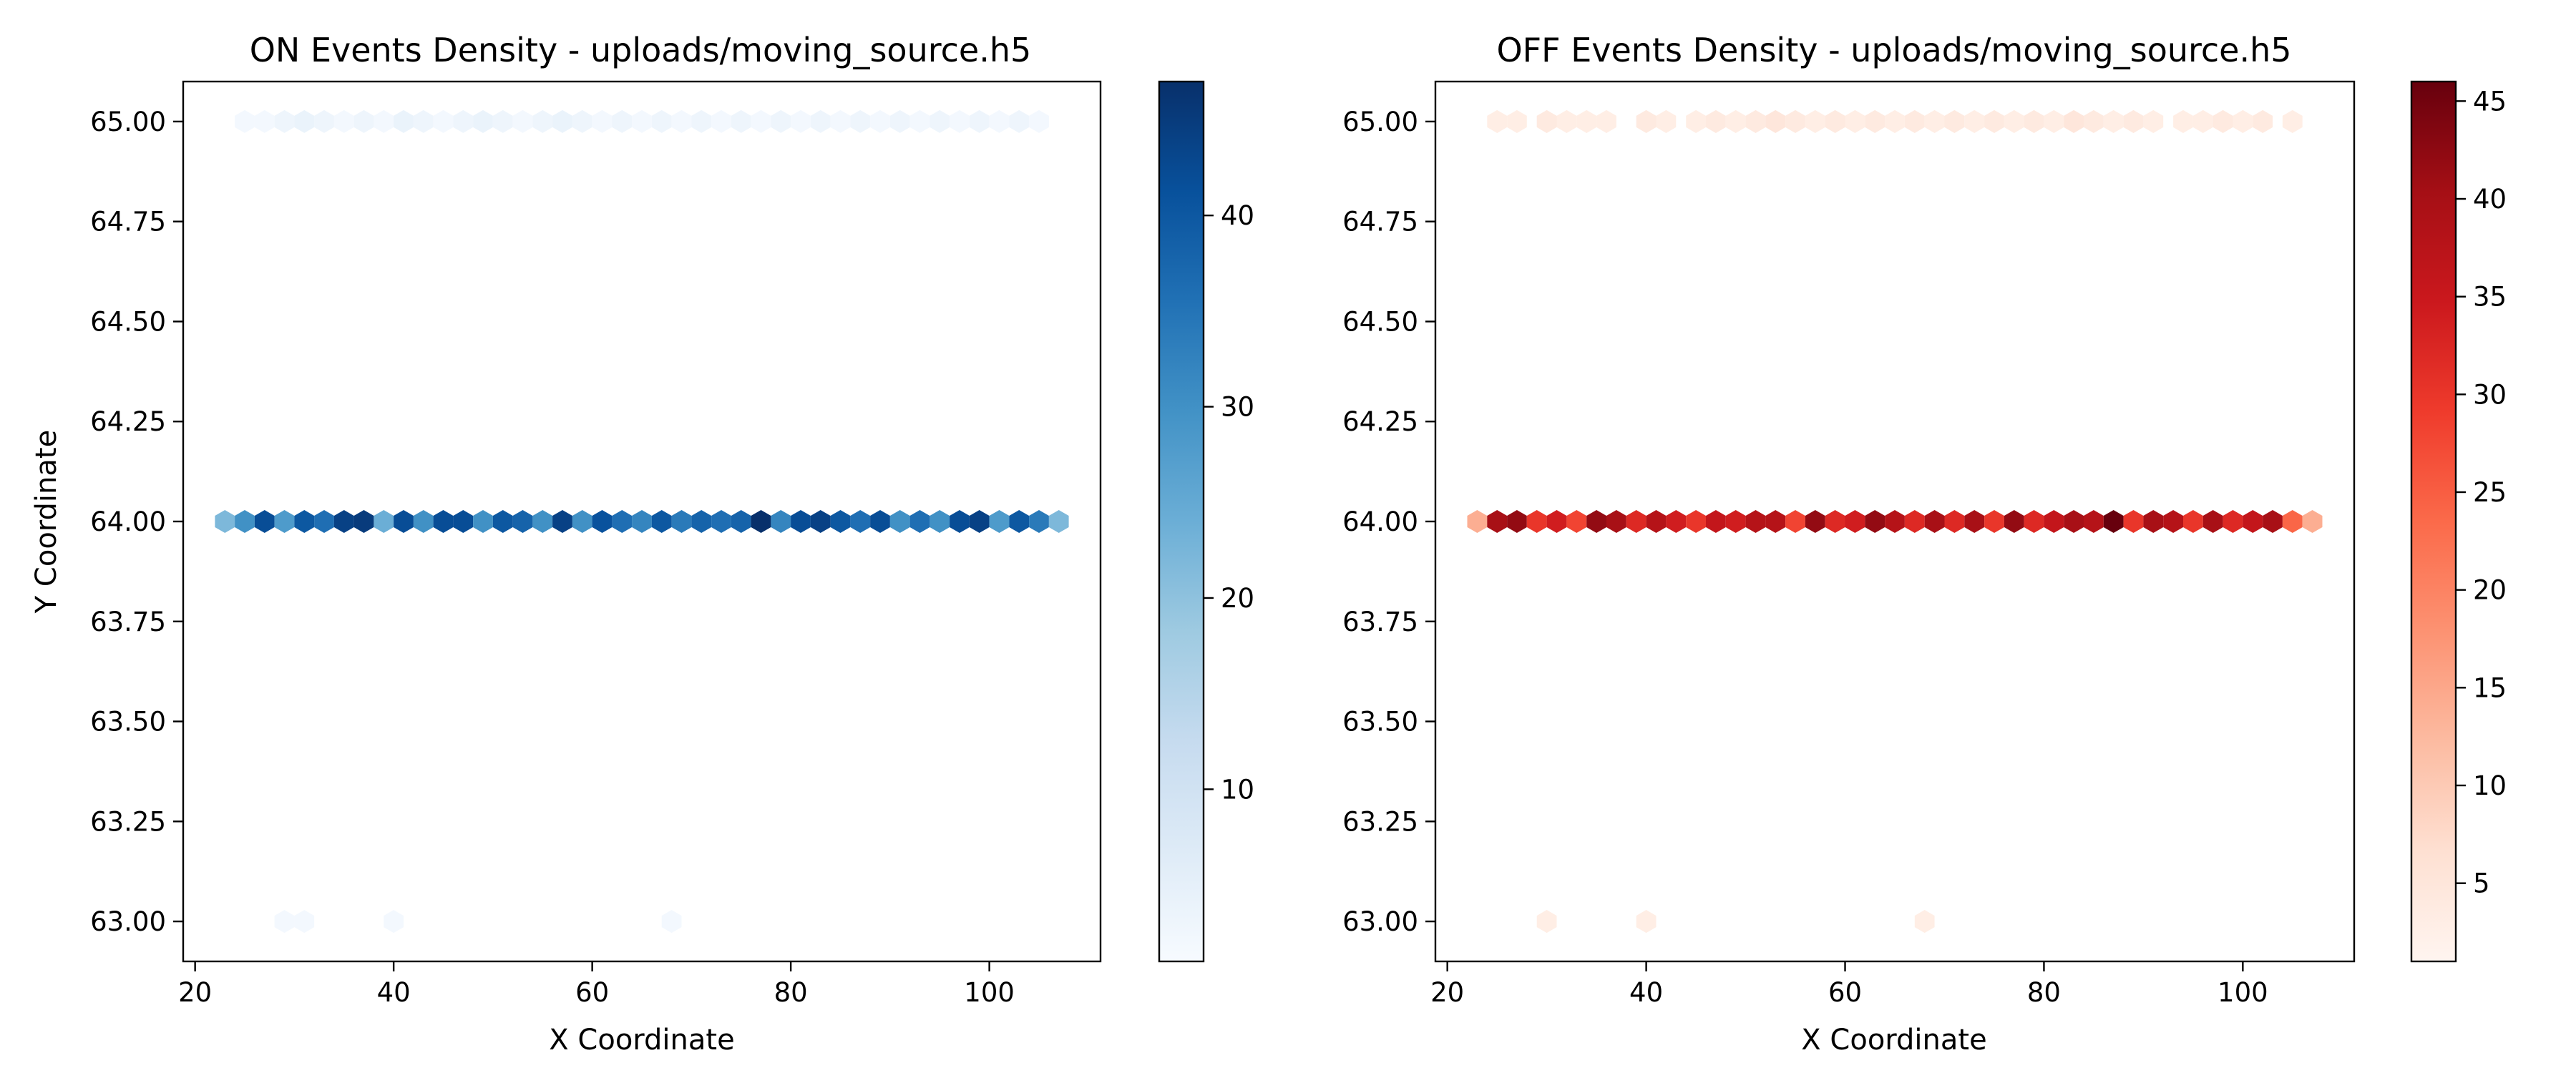 This screenshot has height=1073, width=2576. What do you see at coordinates (1380, 321) in the screenshot?
I see `off-y-tick-label: 64.50` at bounding box center [1380, 321].